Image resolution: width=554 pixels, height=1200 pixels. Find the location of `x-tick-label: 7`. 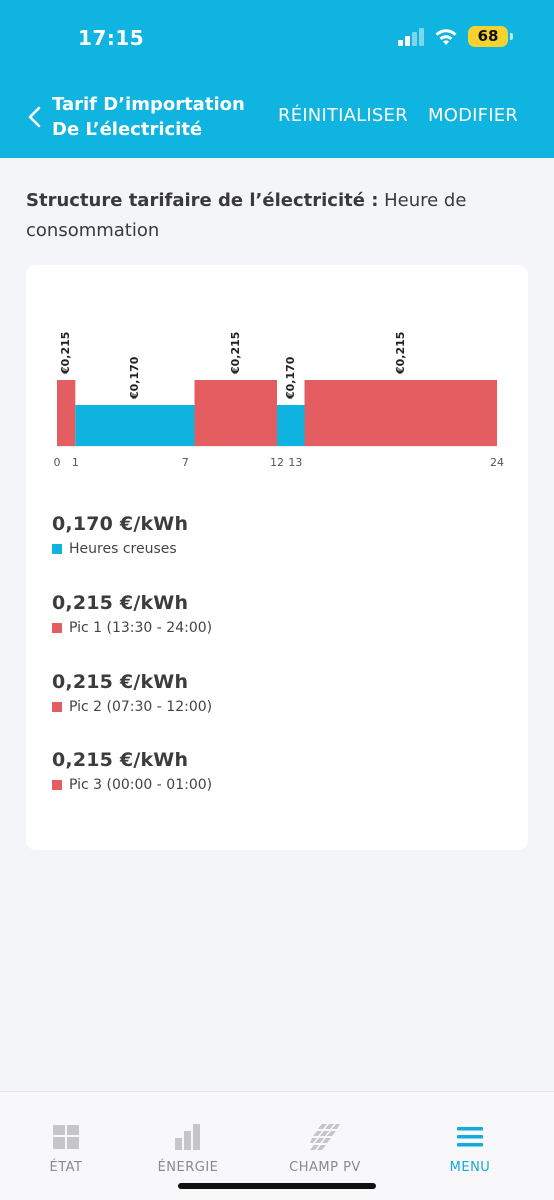

x-tick-label: 7 is located at coordinates (185, 462).